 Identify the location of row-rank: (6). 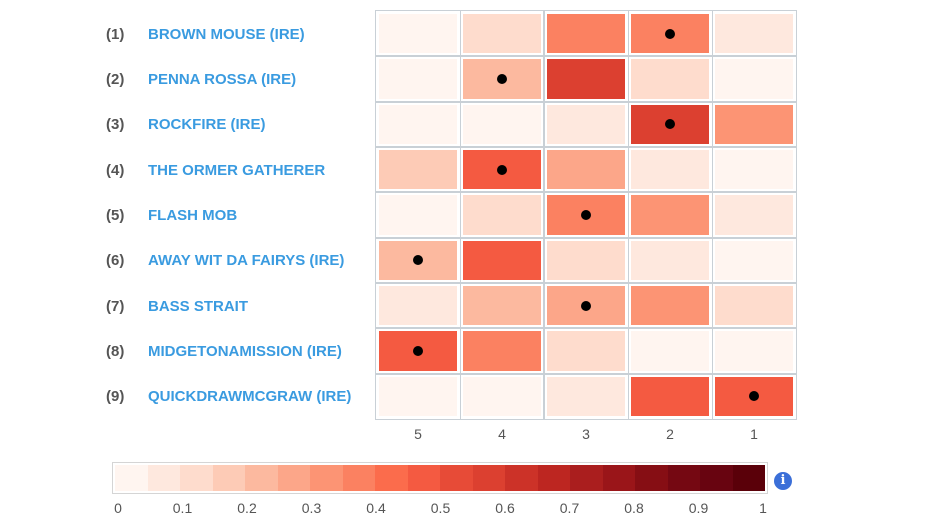
(115, 261).